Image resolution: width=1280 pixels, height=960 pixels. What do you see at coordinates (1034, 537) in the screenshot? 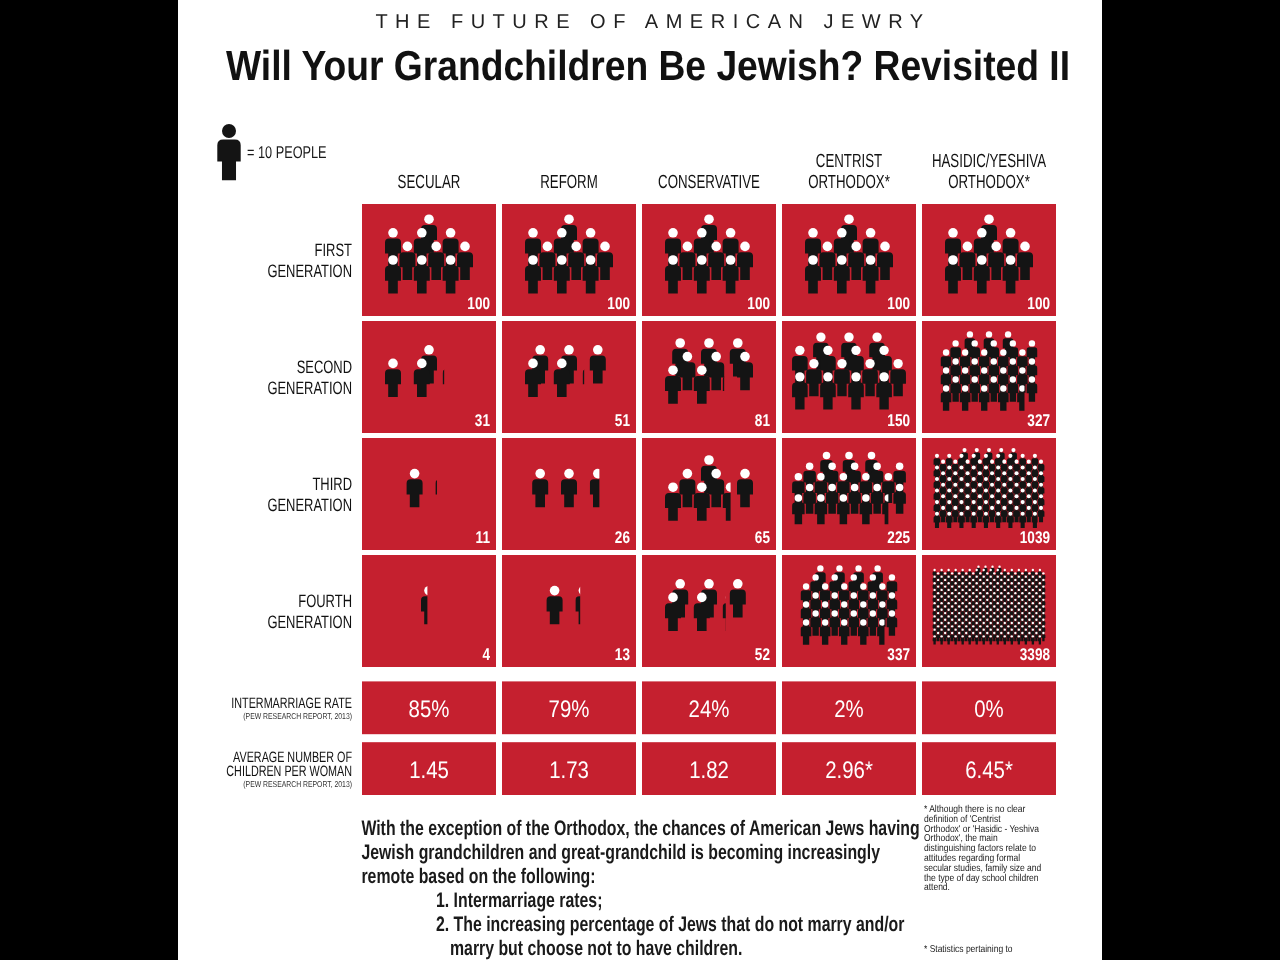
I see `data-label: 1039` at bounding box center [1034, 537].